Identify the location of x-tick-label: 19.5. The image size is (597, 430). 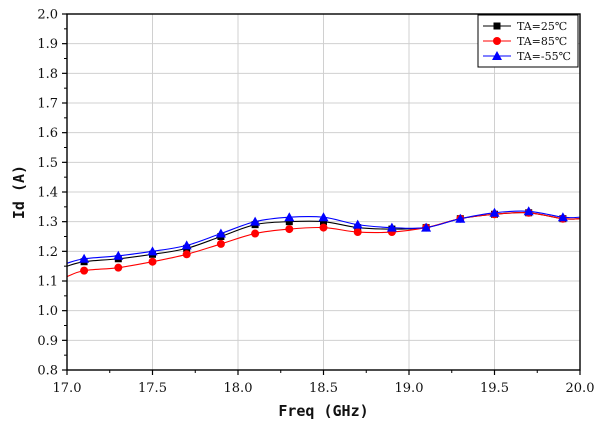
(494, 388).